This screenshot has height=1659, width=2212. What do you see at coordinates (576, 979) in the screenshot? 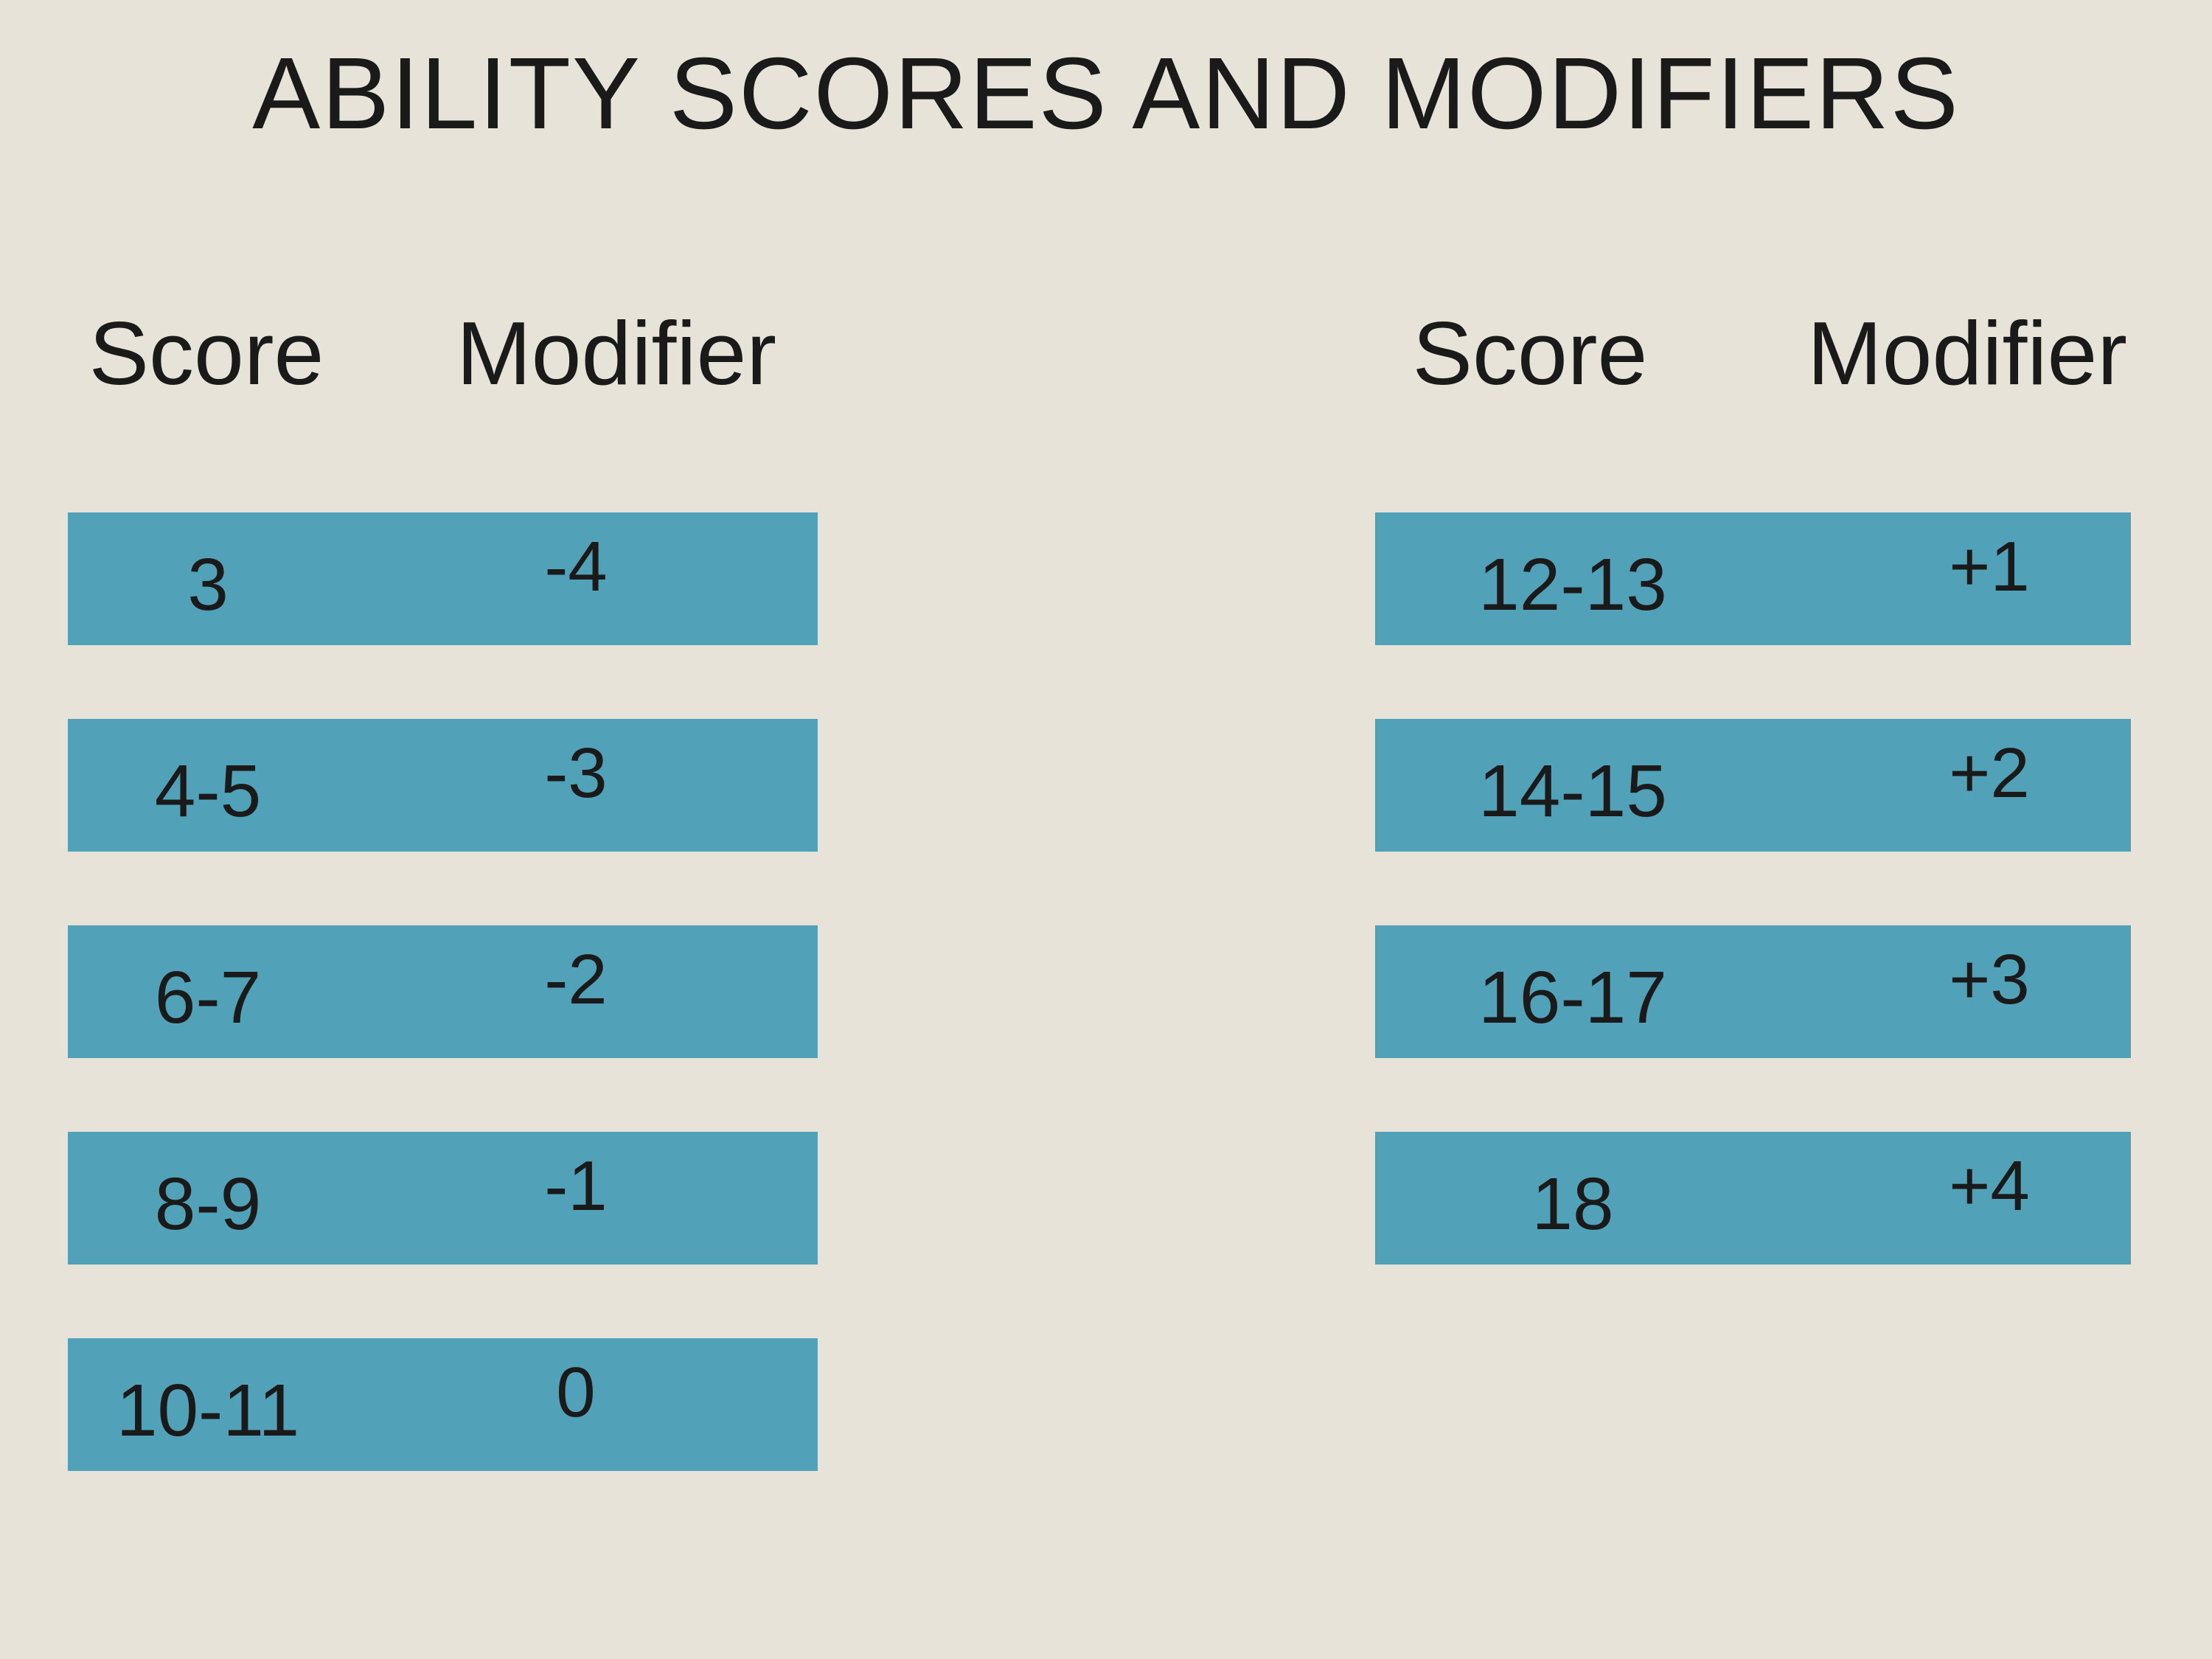
I see `modifier-cell: -2` at bounding box center [576, 979].